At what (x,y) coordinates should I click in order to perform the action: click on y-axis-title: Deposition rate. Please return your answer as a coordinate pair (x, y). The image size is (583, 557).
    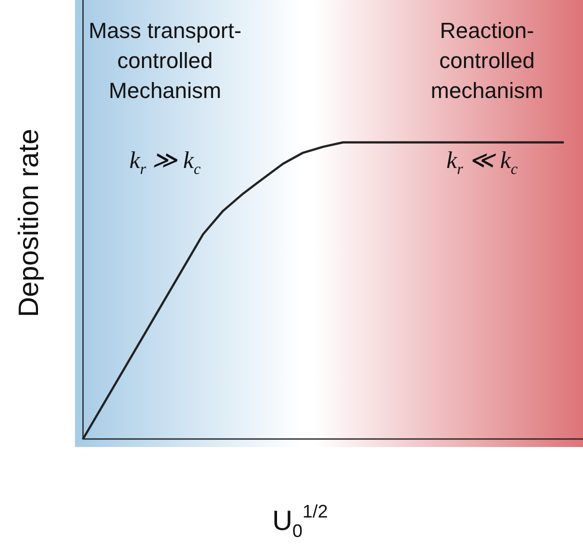
    Looking at the image, I should click on (28, 223).